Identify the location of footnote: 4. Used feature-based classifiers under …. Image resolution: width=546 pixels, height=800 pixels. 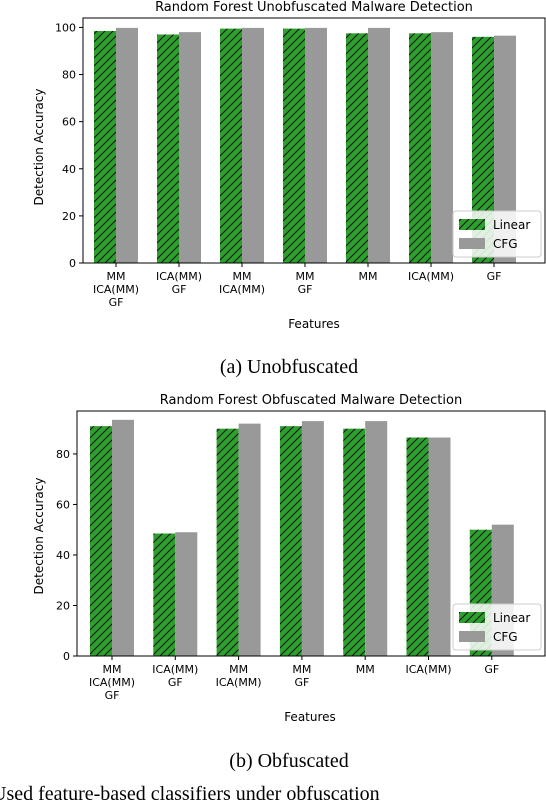
(190, 791).